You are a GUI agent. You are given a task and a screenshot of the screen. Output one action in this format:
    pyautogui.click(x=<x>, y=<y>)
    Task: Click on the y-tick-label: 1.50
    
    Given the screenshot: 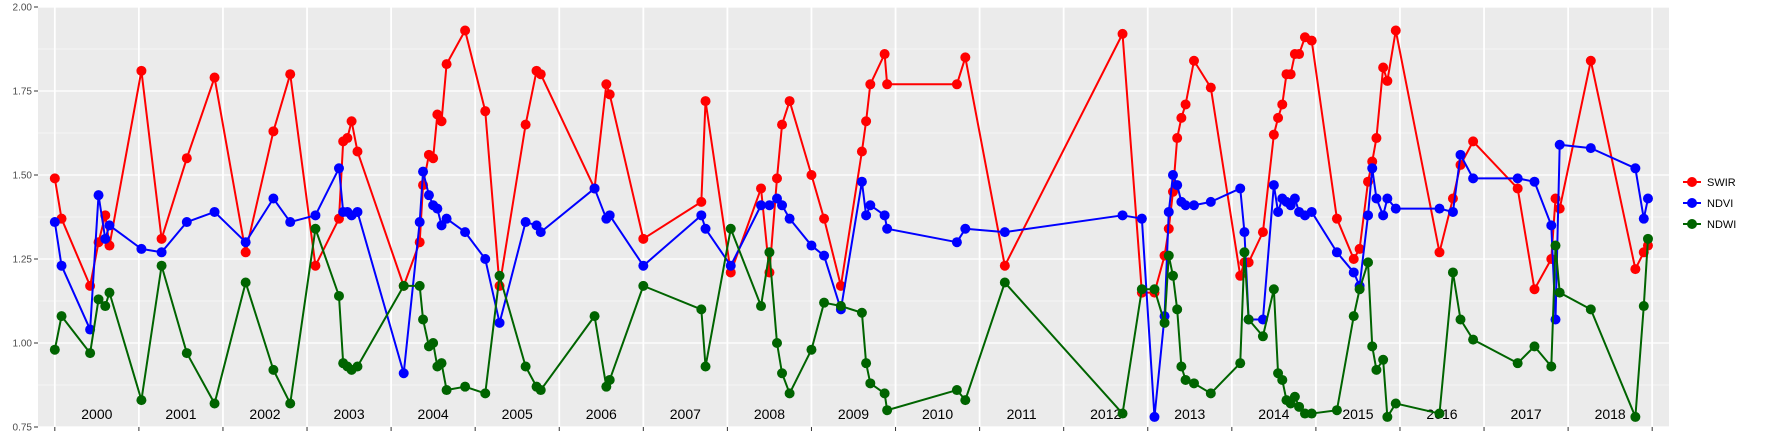 What is the action you would take?
    pyautogui.click(x=23, y=176)
    